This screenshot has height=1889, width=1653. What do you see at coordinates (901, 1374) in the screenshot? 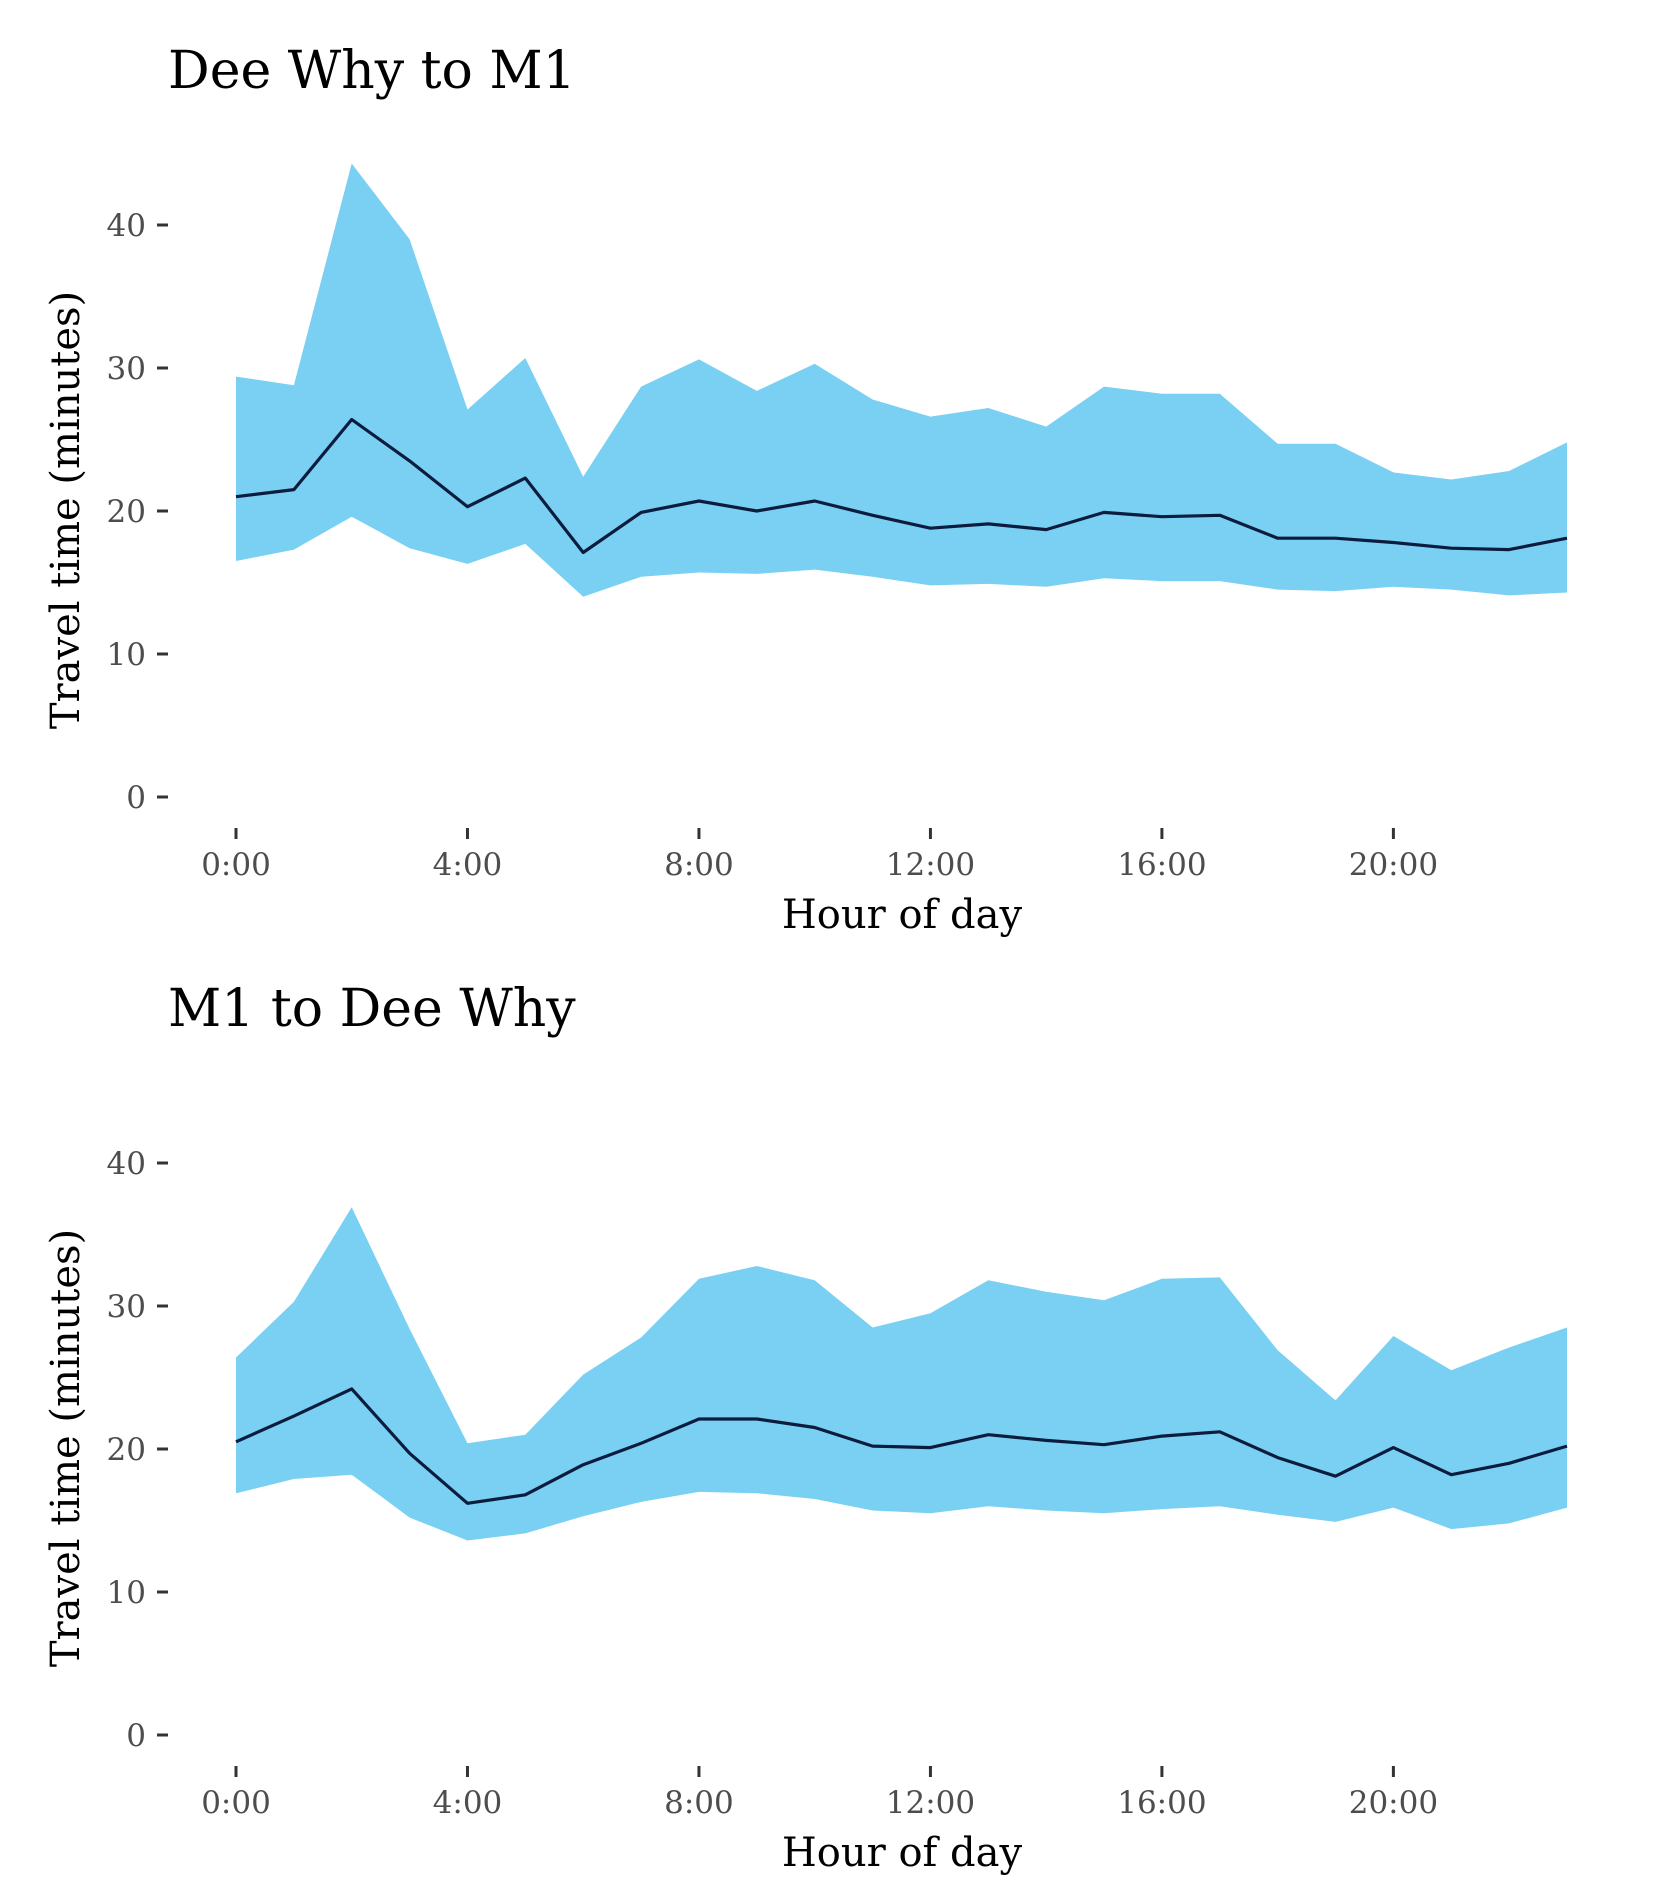
I see `uncertainty-band` at bounding box center [901, 1374].